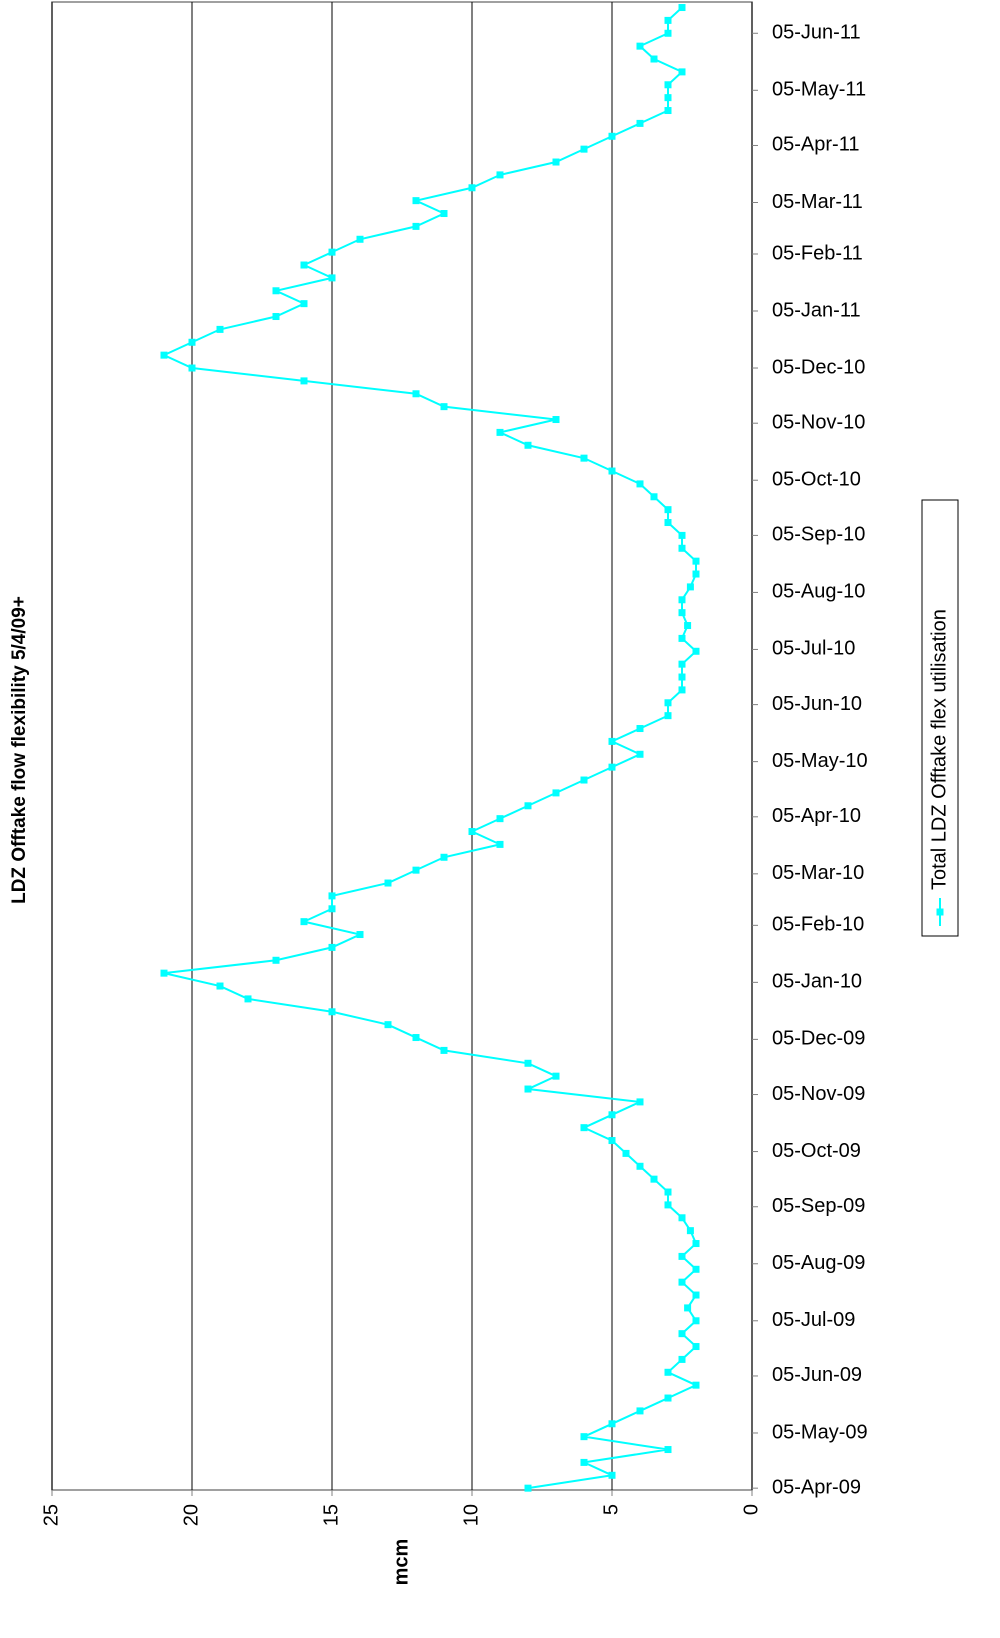 Image resolution: width=1000 pixels, height=1638 pixels. Describe the element at coordinates (611, 1509) in the screenshot. I see `y-tick-label: 5` at that location.